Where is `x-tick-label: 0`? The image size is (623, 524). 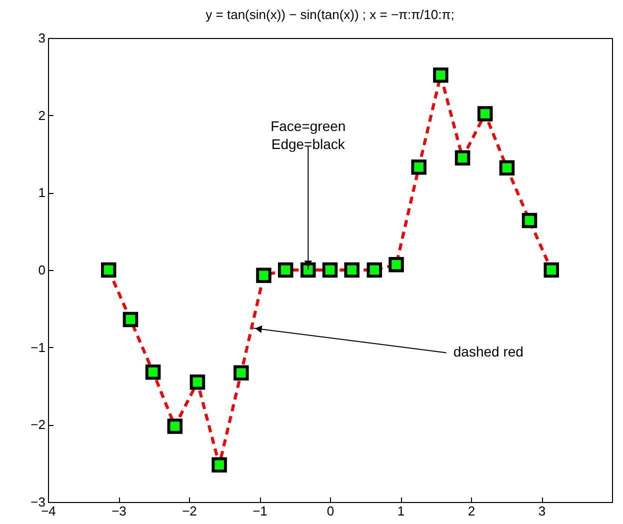
x-tick-label: 0 is located at coordinates (330, 511).